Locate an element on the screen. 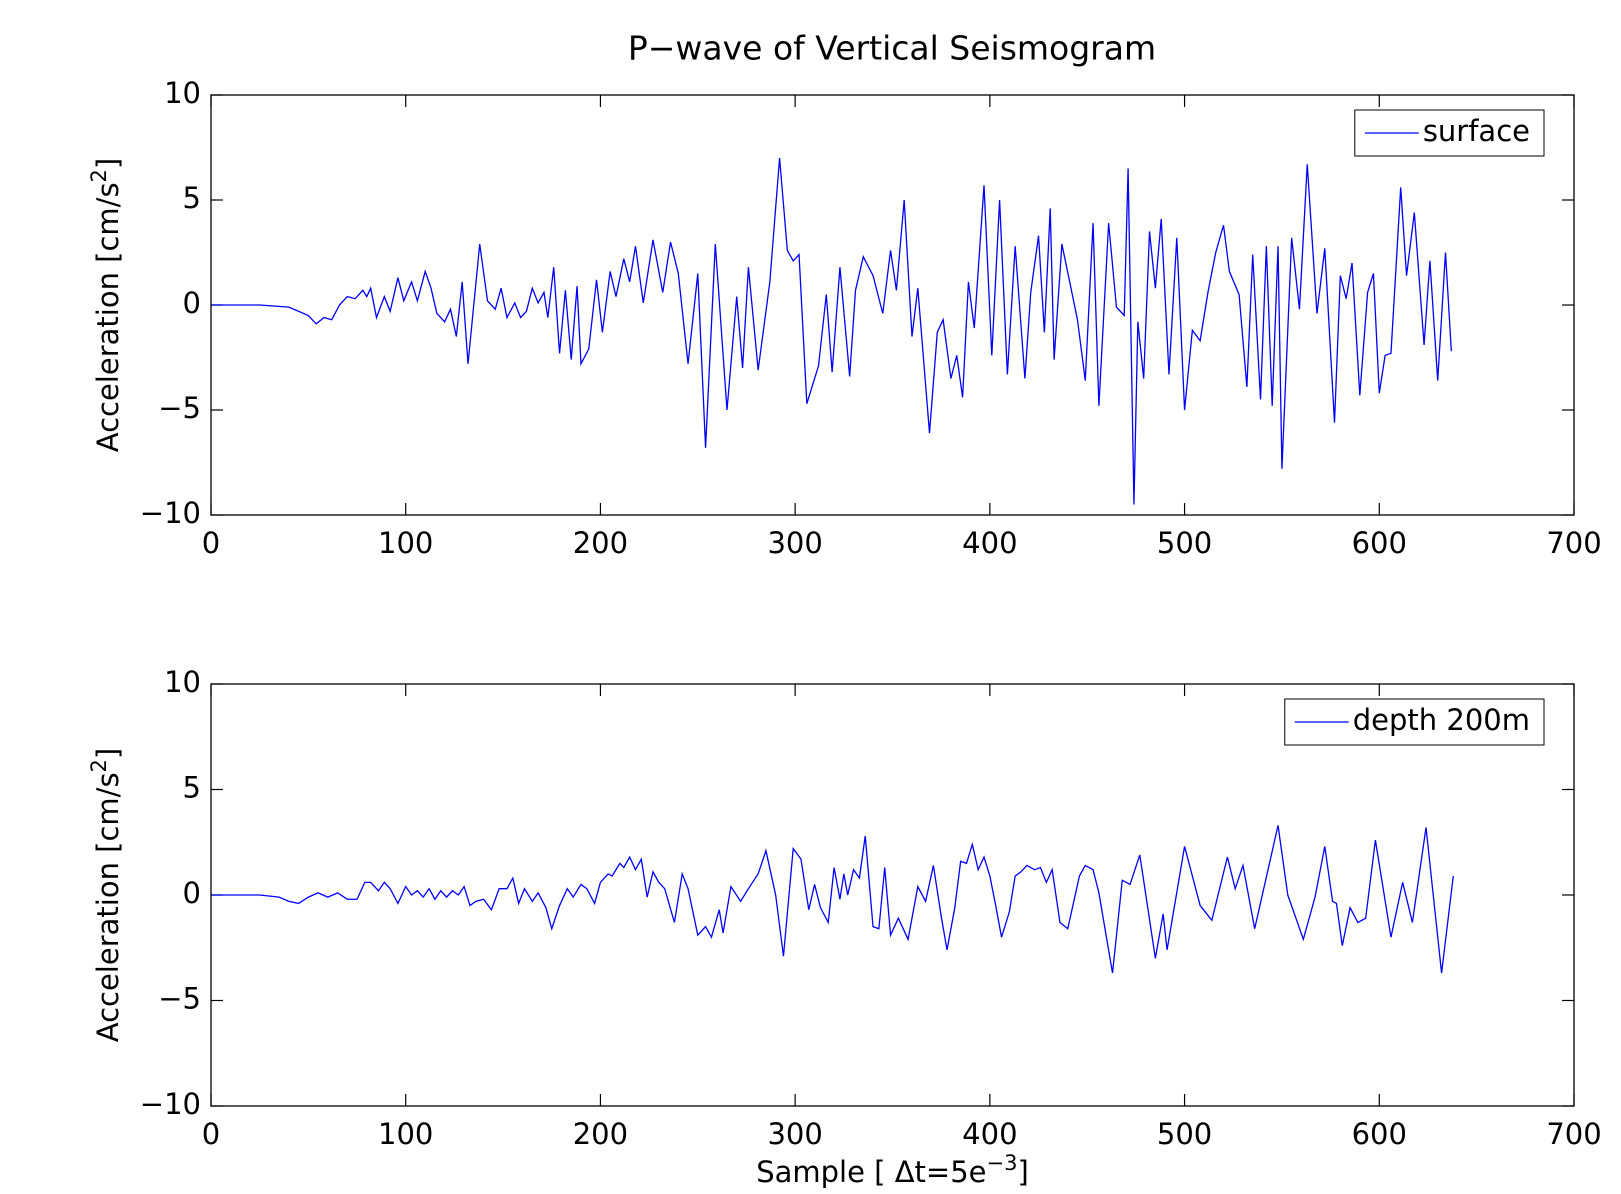  x-axis-label: Sample [ Δt=5e−3] is located at coordinates (892, 1170).